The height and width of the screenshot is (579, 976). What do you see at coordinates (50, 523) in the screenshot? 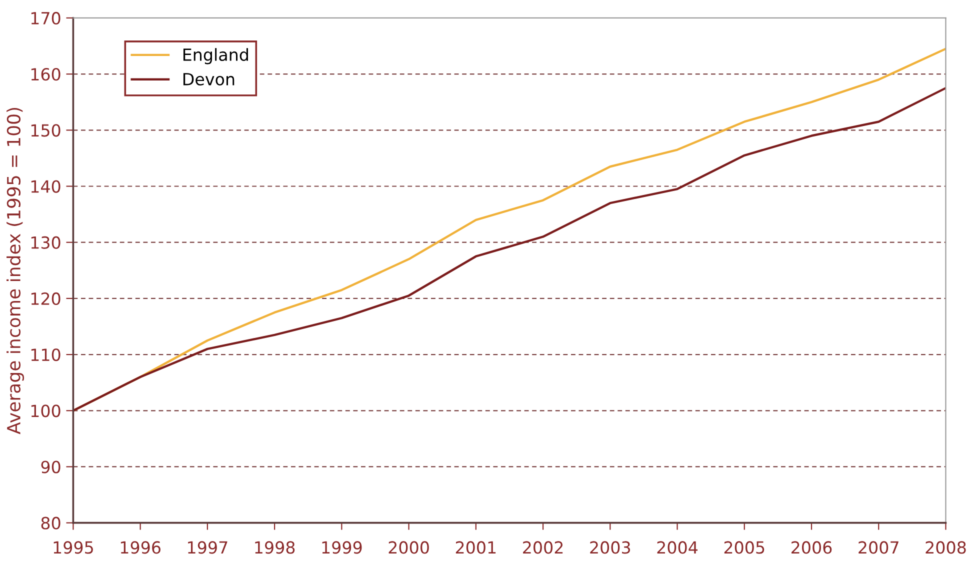
I see `y-tick-label: 80` at bounding box center [50, 523].